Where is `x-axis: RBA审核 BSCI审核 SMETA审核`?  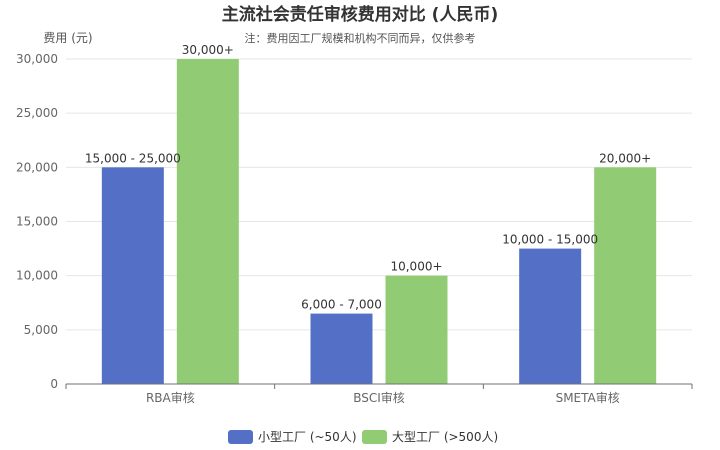
x-axis: RBA审核 BSCI审核 SMETA审核 is located at coordinates (379, 394).